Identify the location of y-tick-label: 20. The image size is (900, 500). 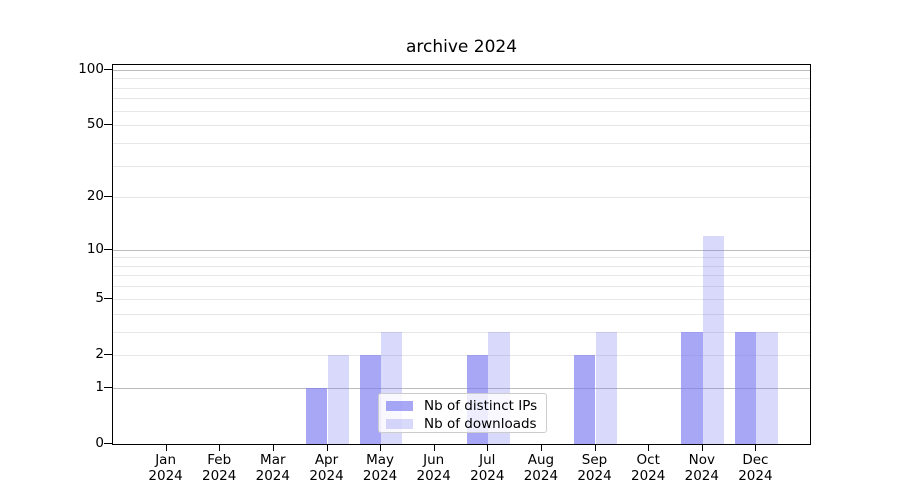
(95, 196).